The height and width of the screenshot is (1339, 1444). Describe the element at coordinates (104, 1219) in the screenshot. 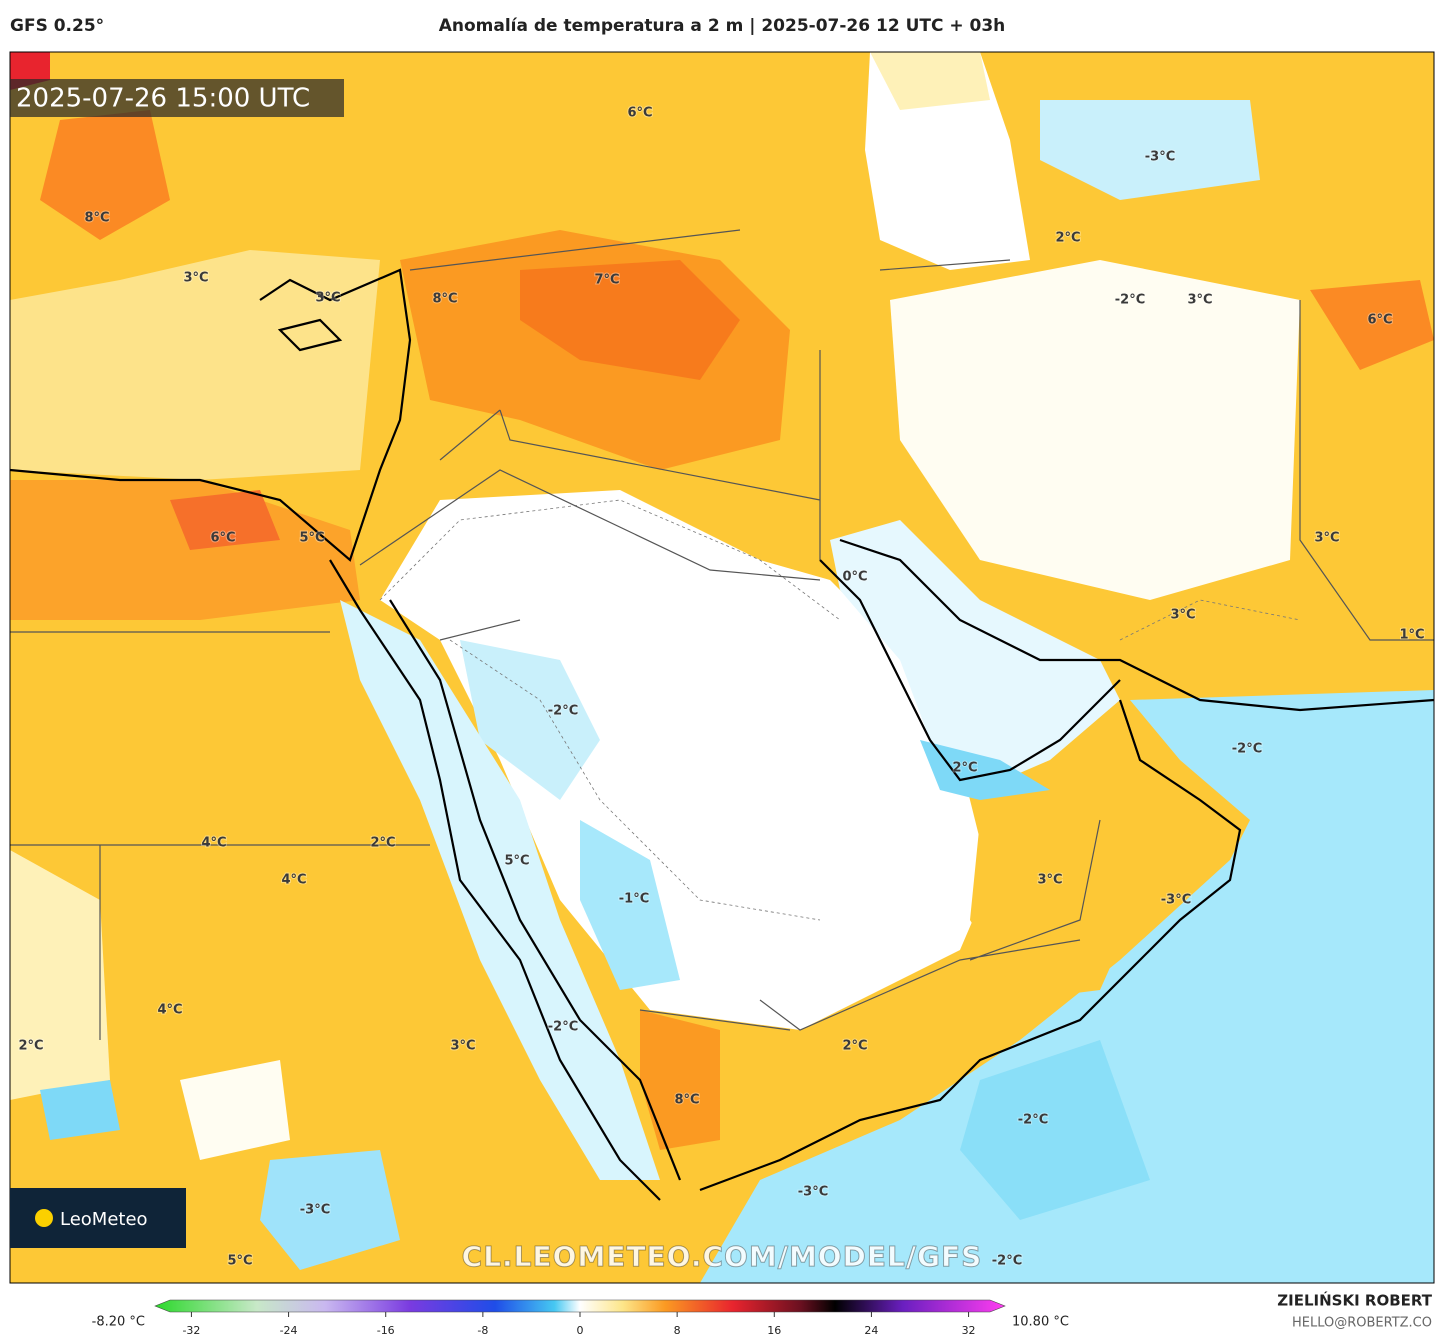

I see `logo: LeoMeteo` at that location.